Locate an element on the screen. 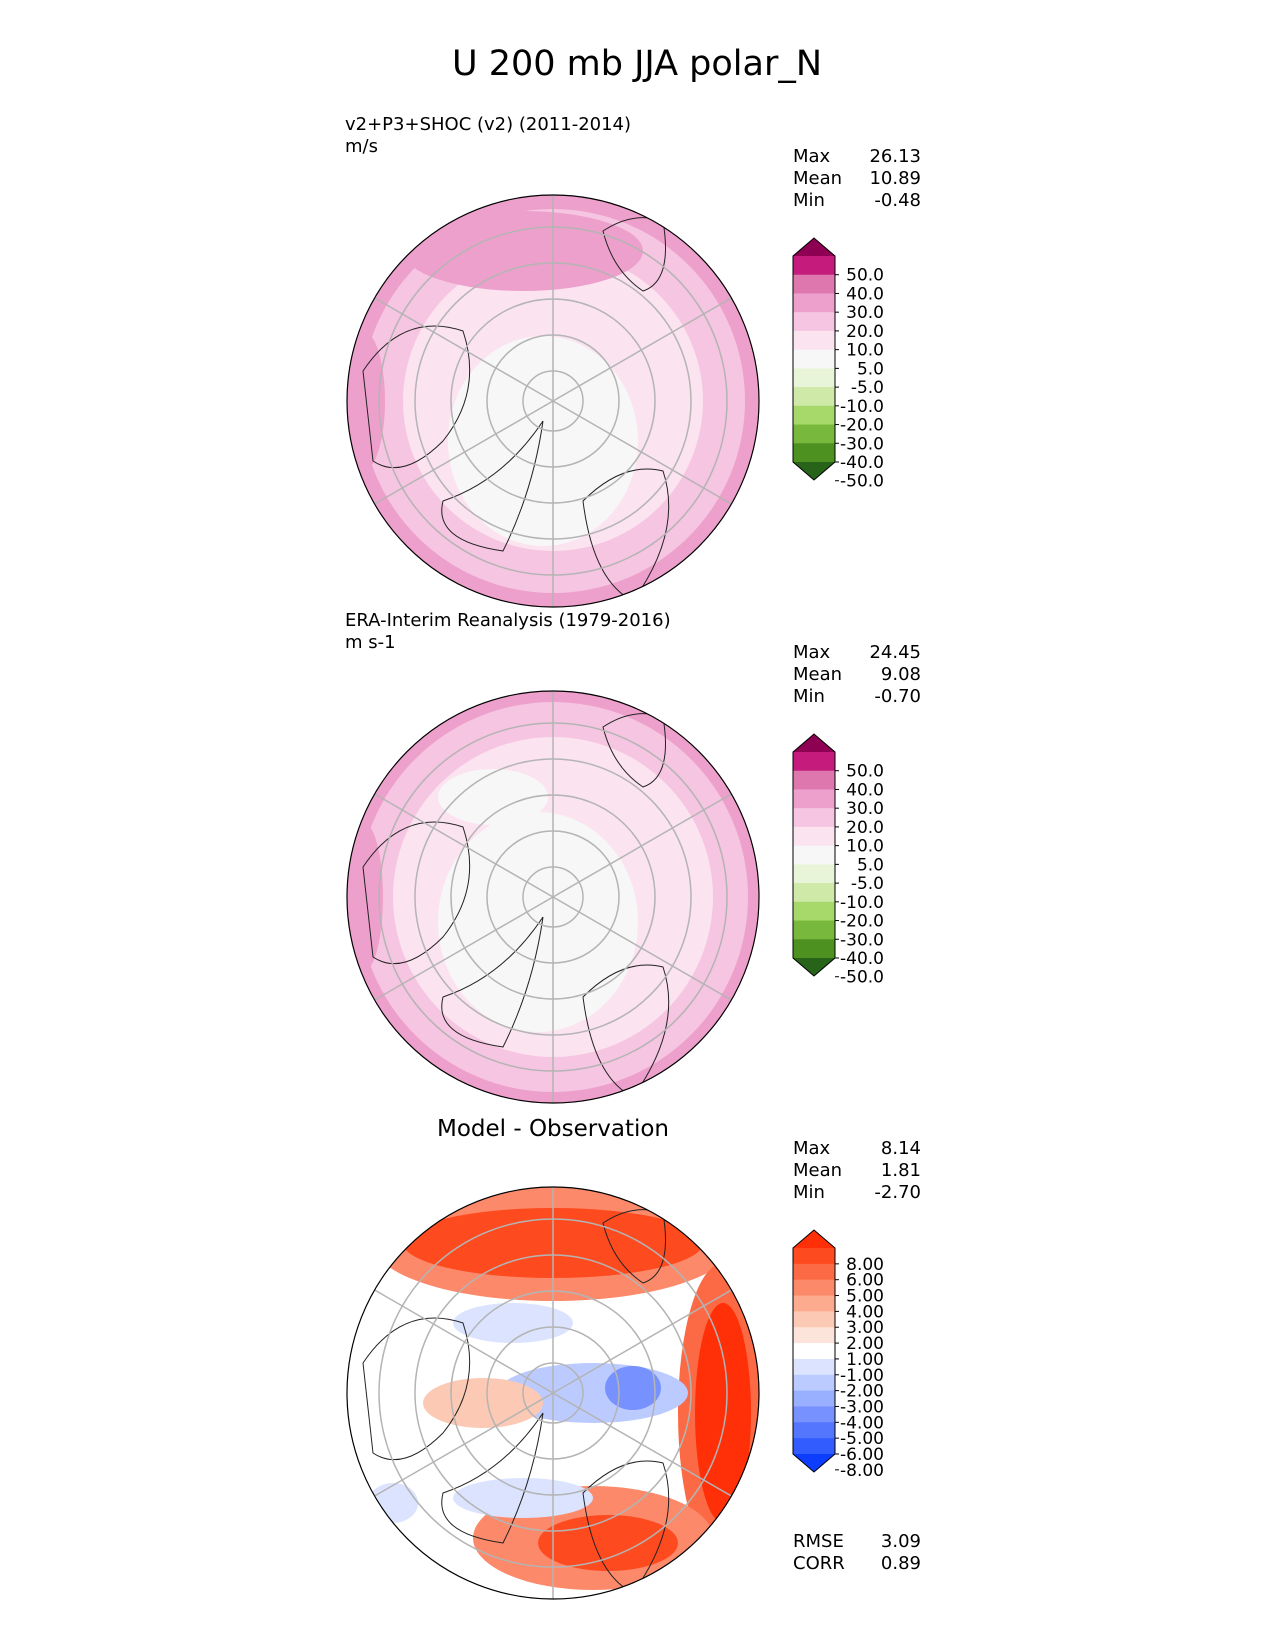  colorbar-tick-label: -30.0 is located at coordinates (862, 940).